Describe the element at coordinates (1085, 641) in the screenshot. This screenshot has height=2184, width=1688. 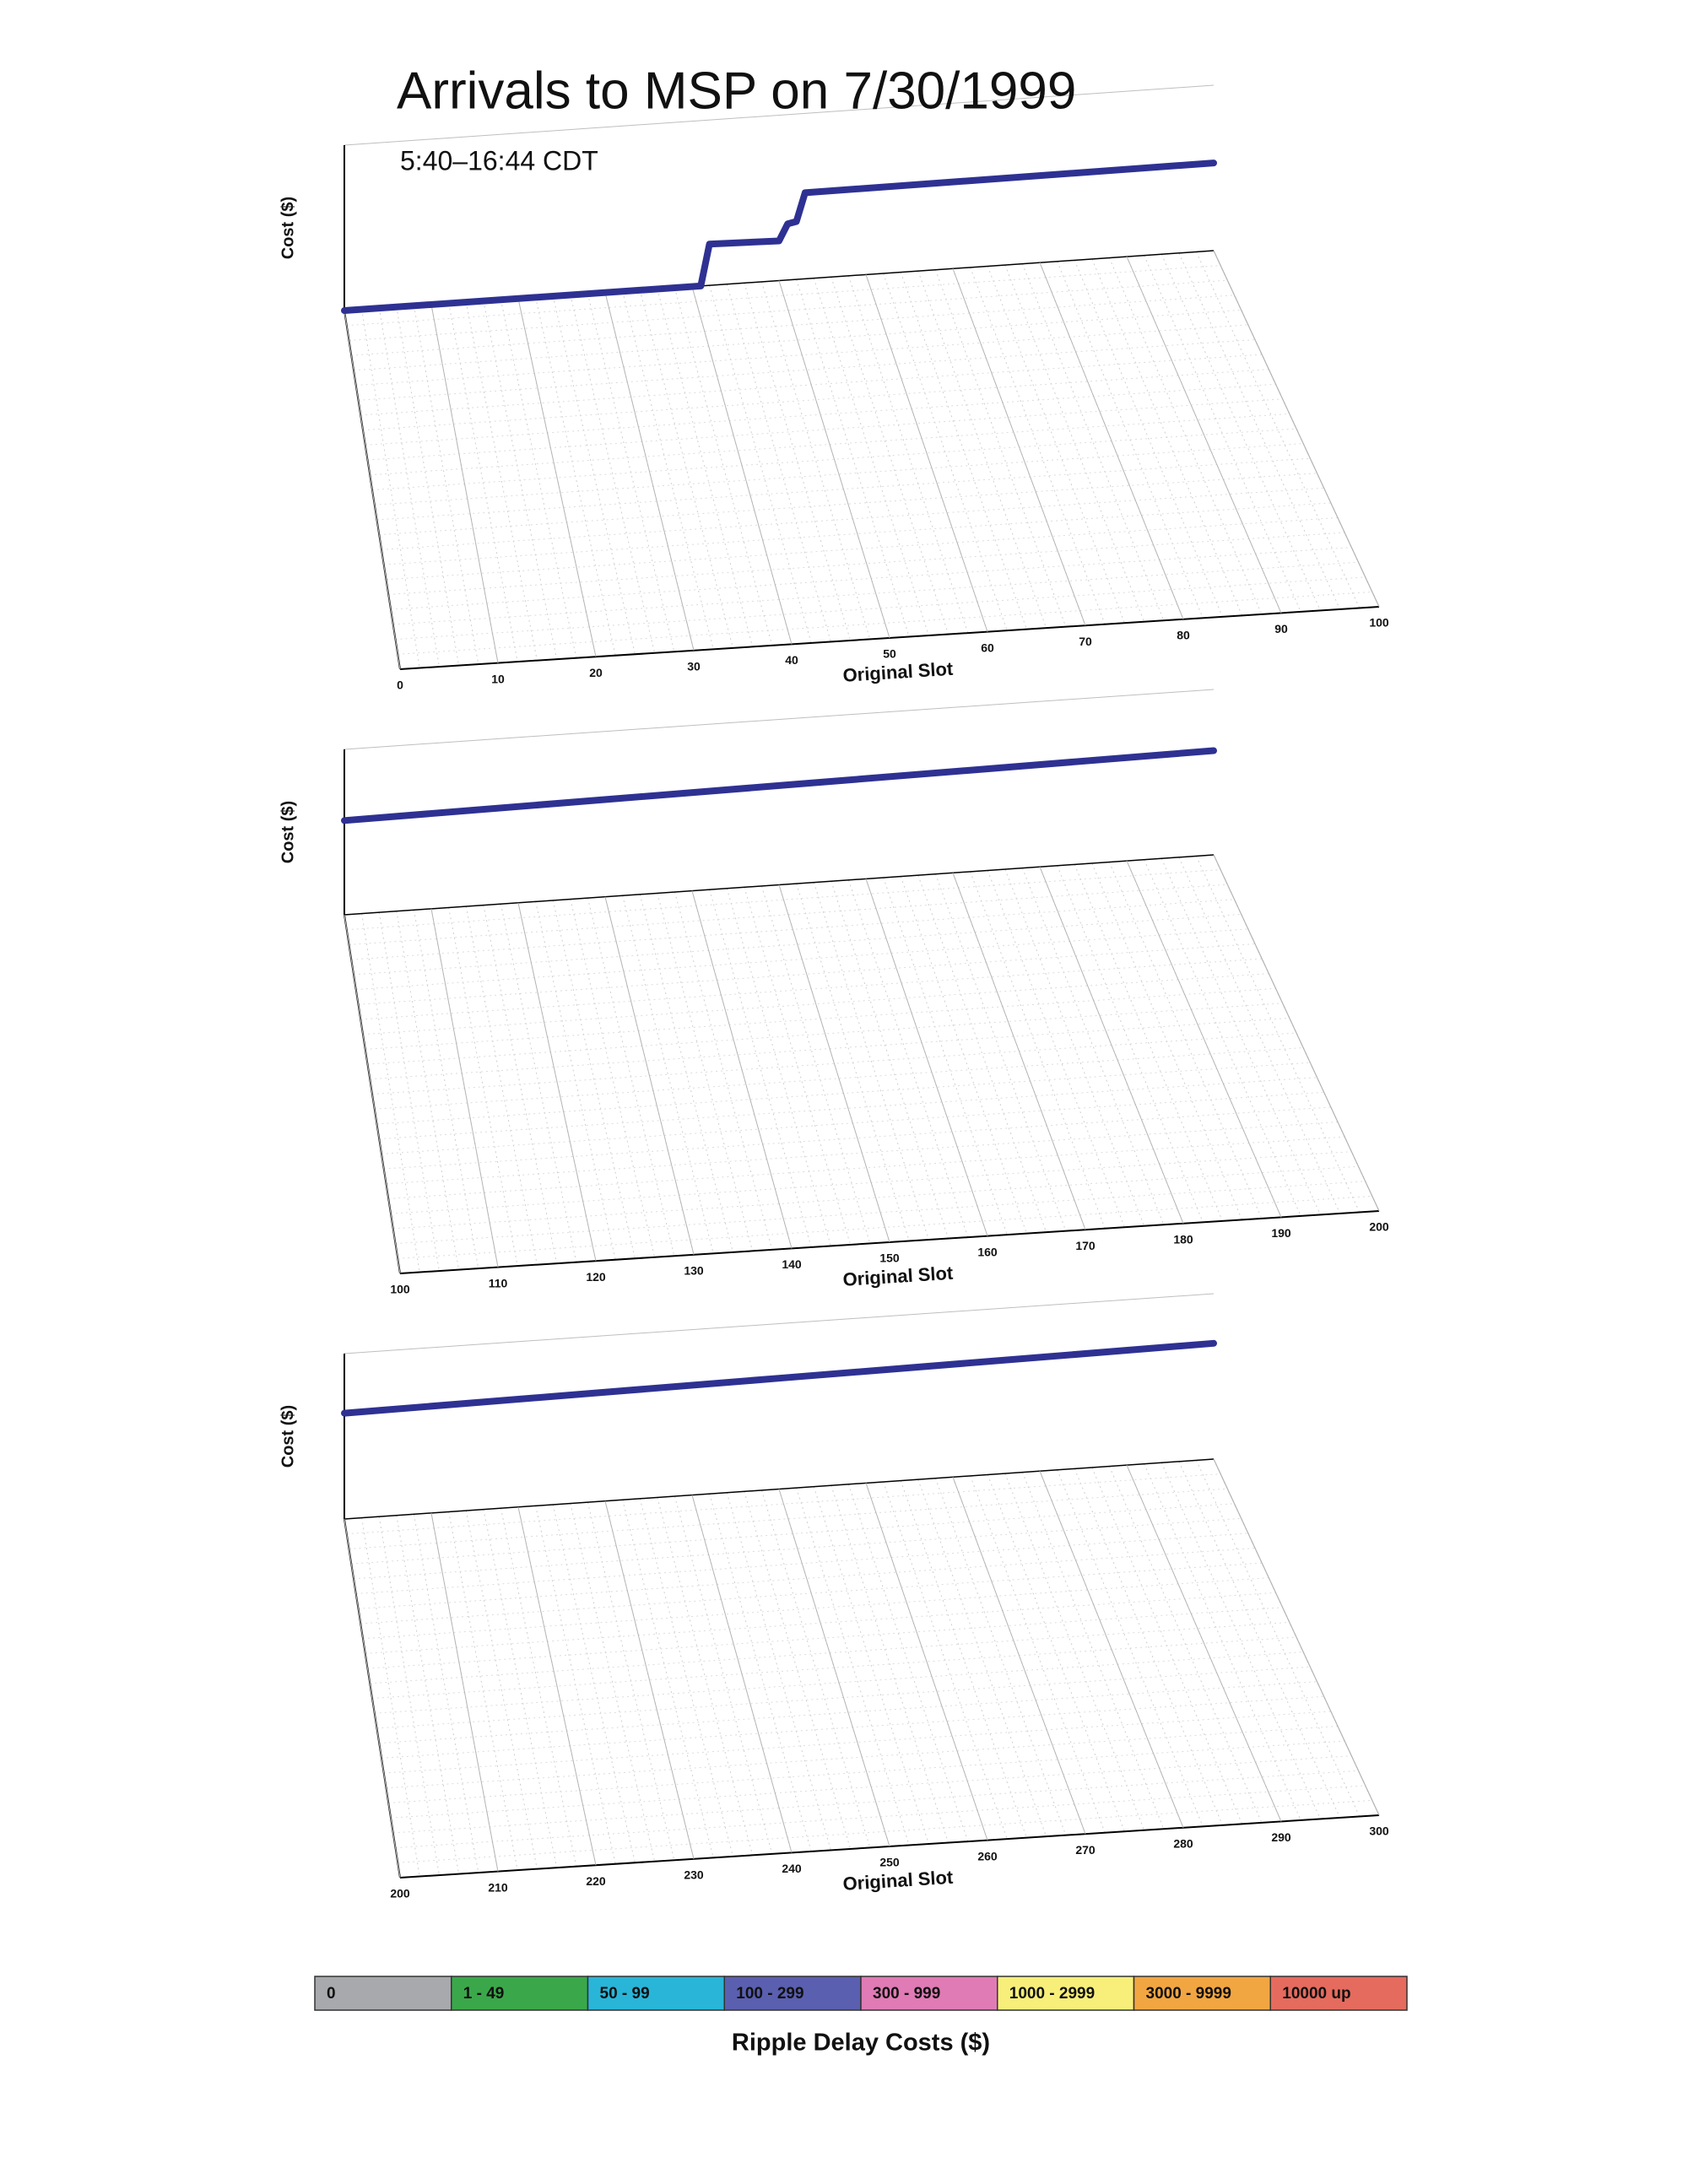
I see `x-tick-label: 70` at that location.